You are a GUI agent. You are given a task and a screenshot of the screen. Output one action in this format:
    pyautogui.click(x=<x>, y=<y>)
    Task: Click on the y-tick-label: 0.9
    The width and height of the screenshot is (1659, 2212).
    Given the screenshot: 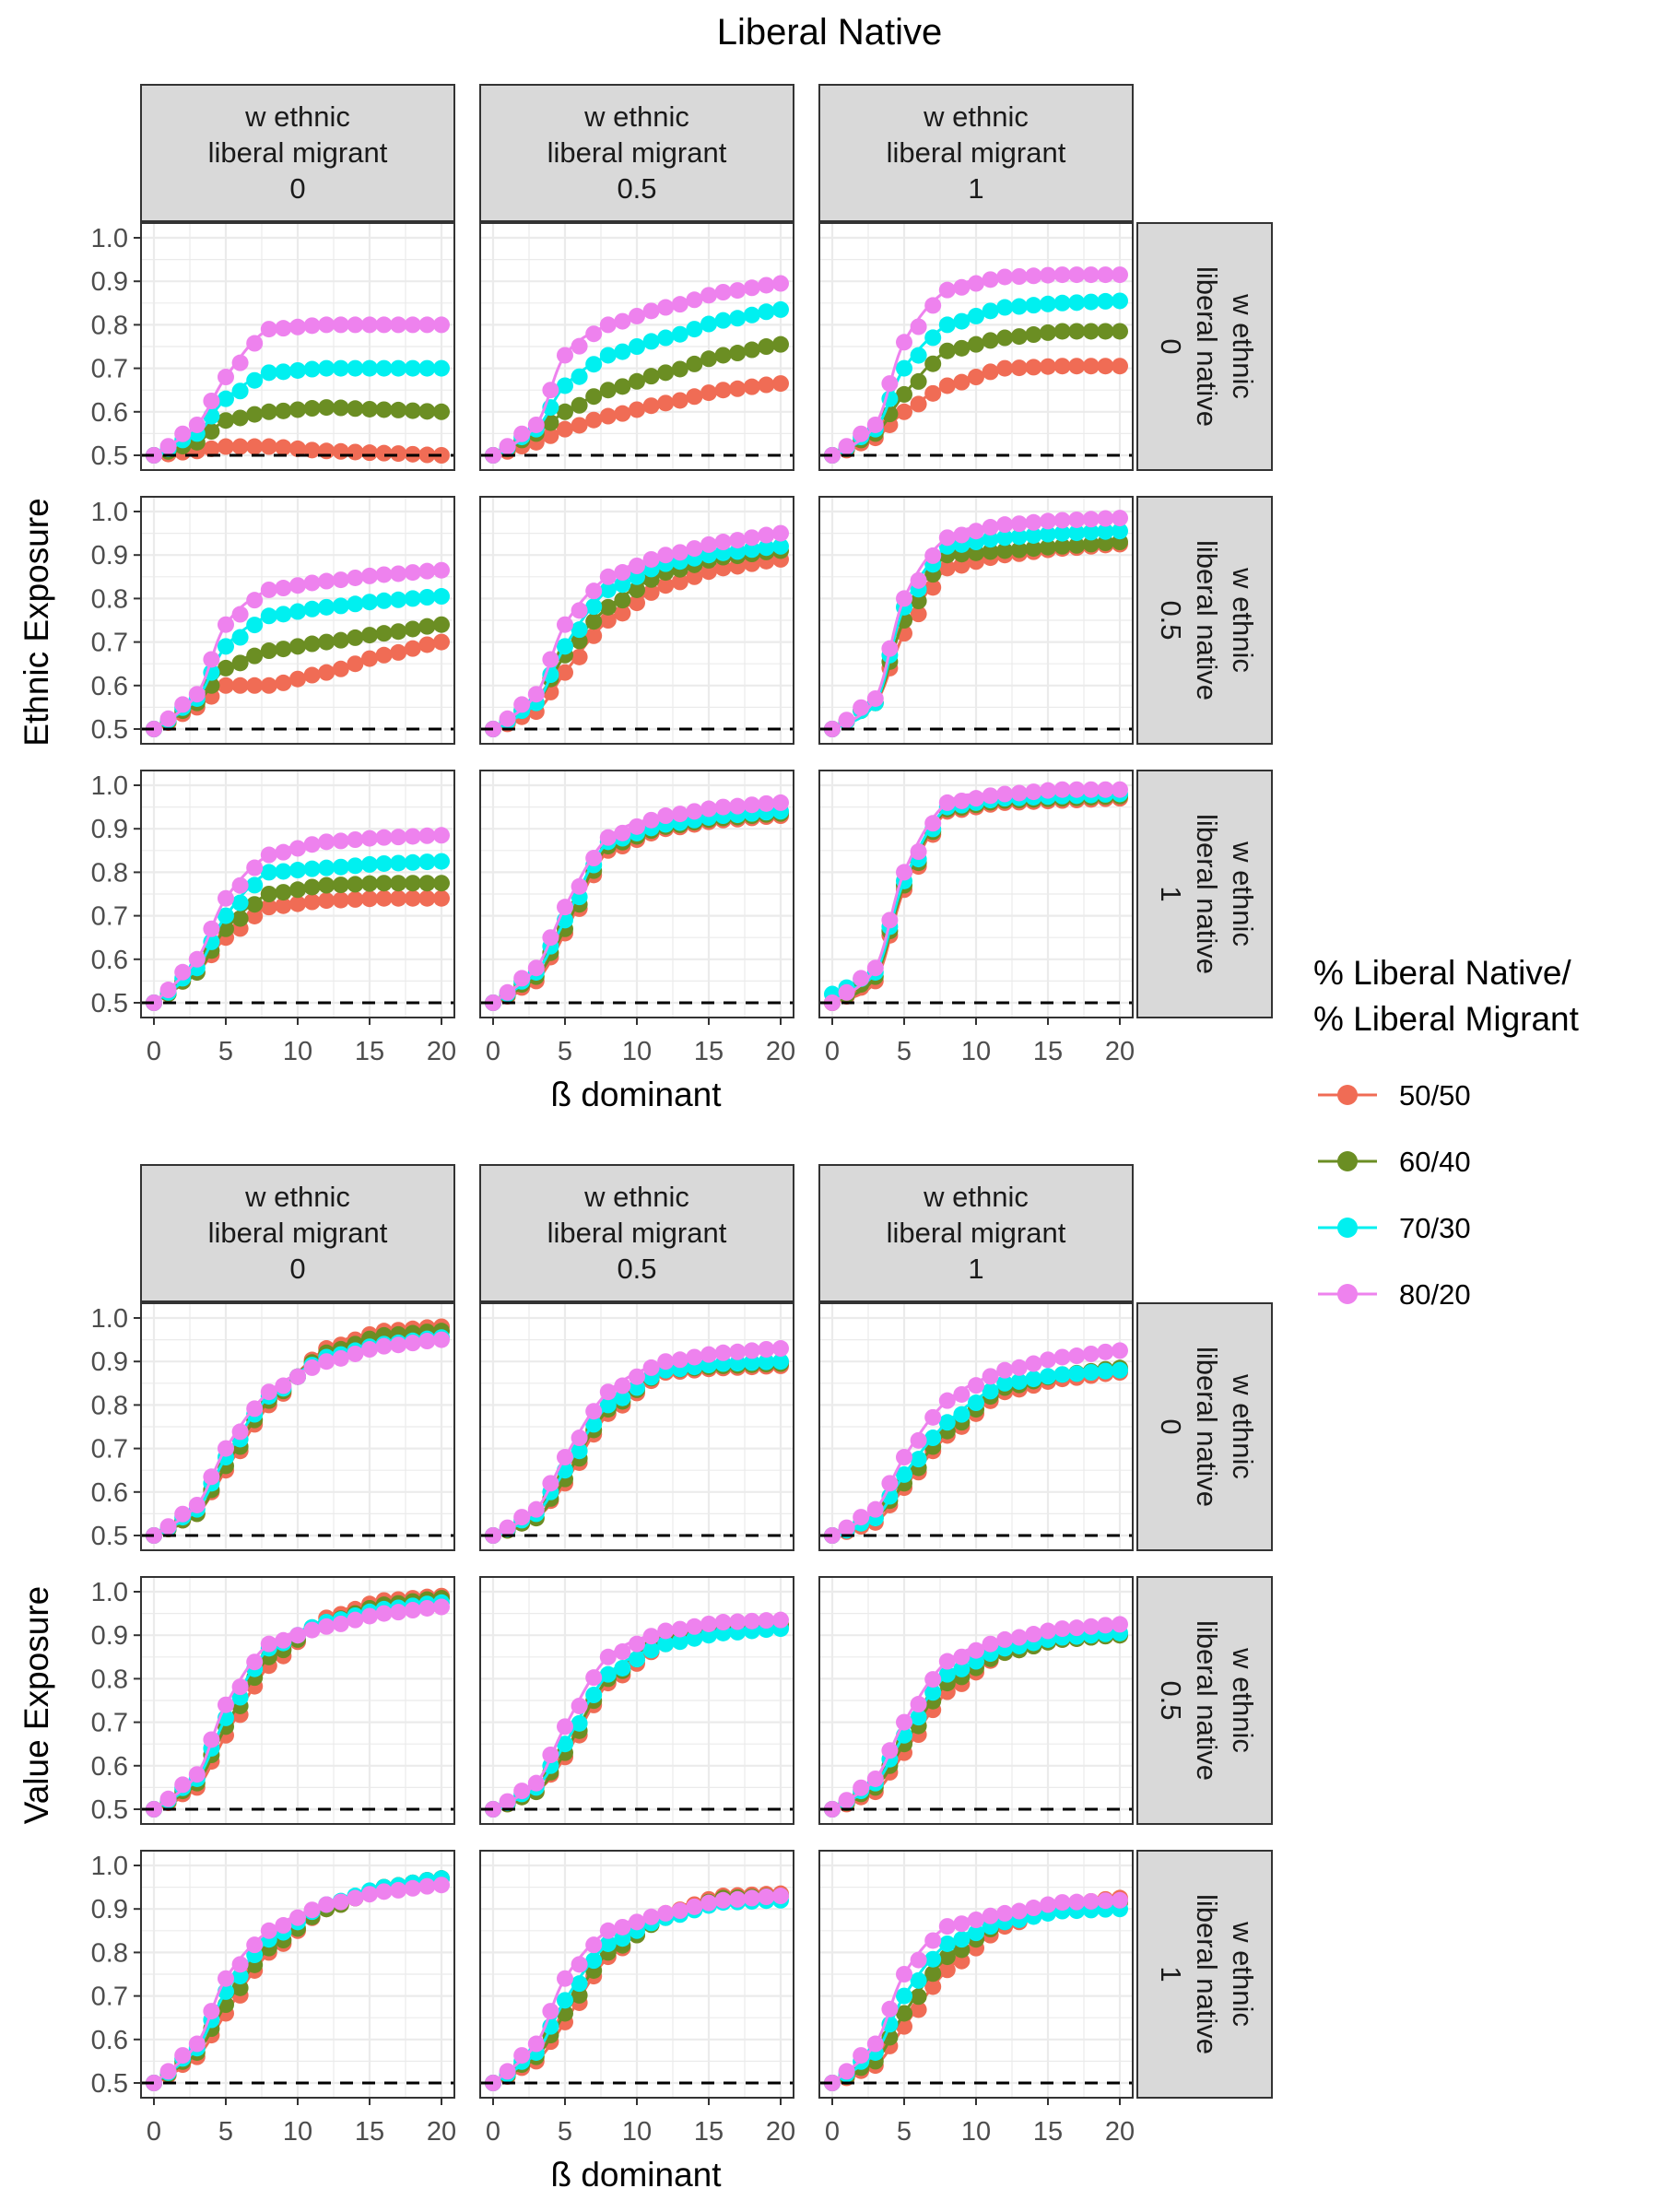 What is the action you would take?
    pyautogui.click(x=109, y=1362)
    